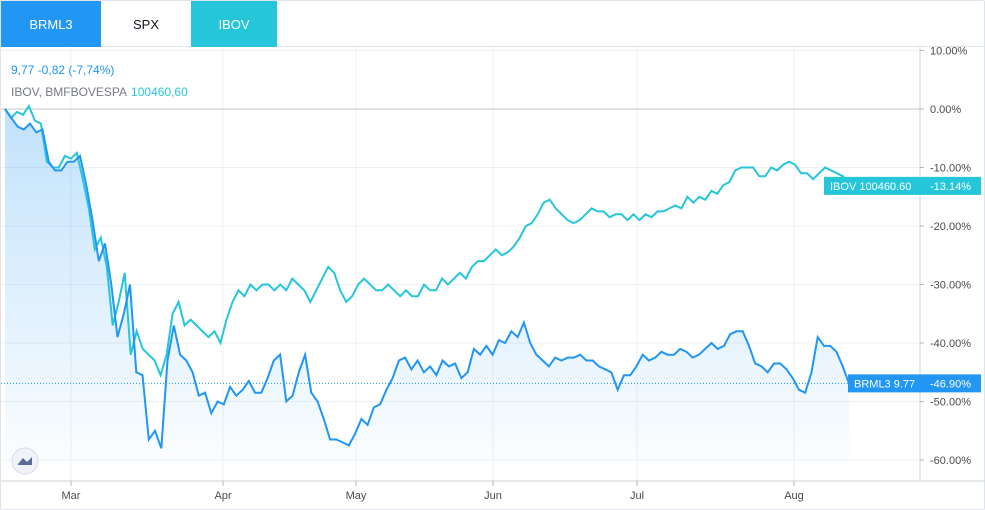 This screenshot has height=510, width=985. What do you see at coordinates (794, 496) in the screenshot?
I see `x-tick-label: Aug` at bounding box center [794, 496].